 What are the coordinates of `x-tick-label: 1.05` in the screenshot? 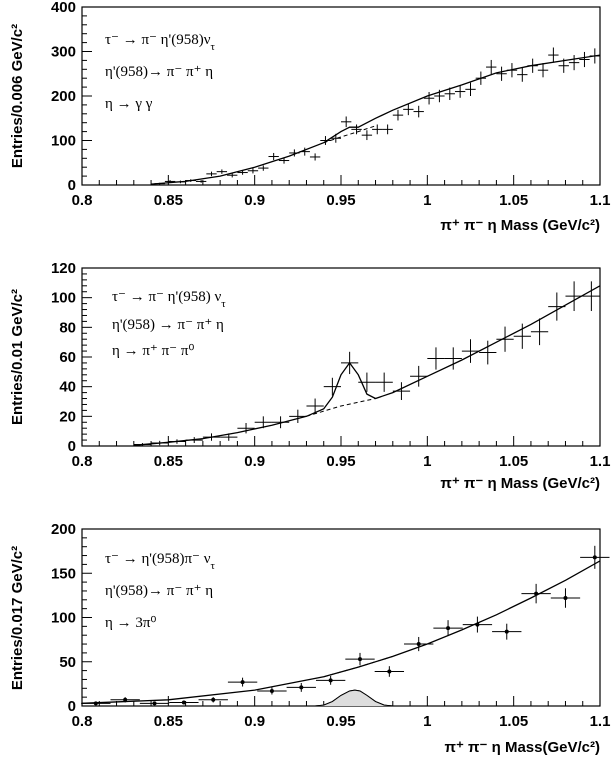 It's located at (513, 200).